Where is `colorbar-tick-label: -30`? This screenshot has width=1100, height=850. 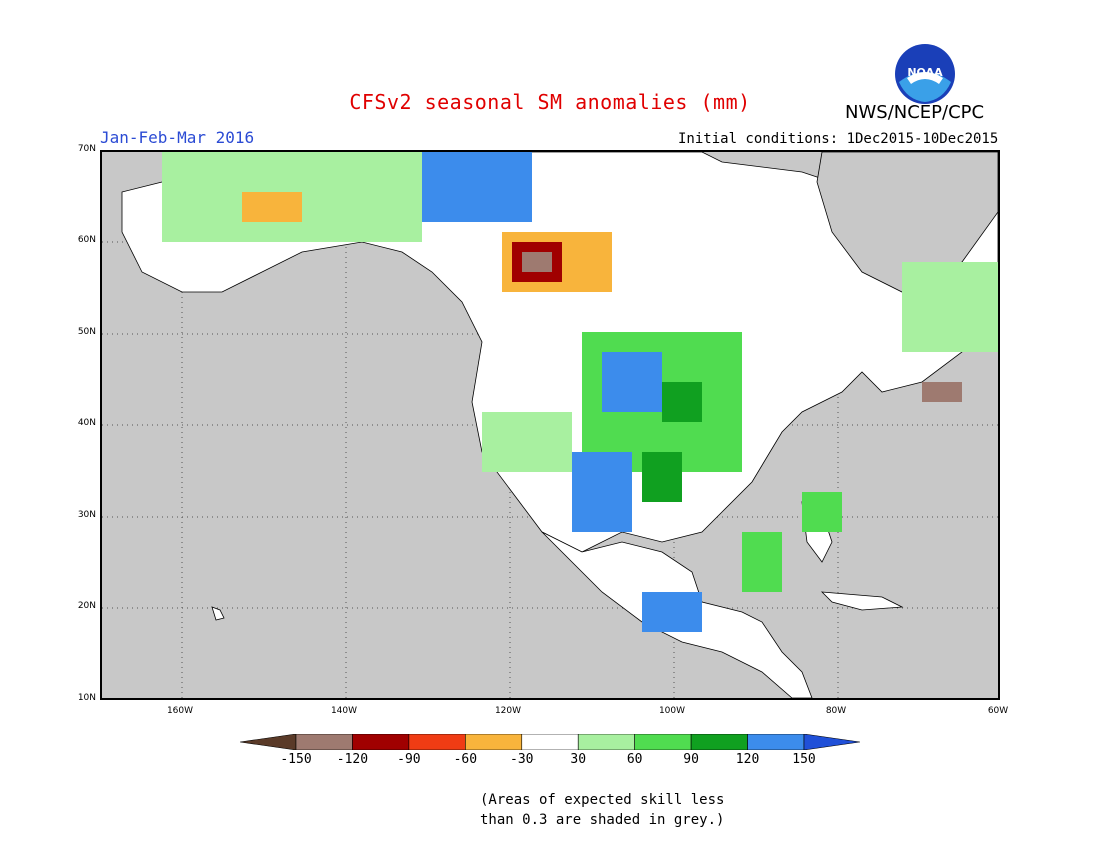
colorbar-tick-label: -30 is located at coordinates (522, 759).